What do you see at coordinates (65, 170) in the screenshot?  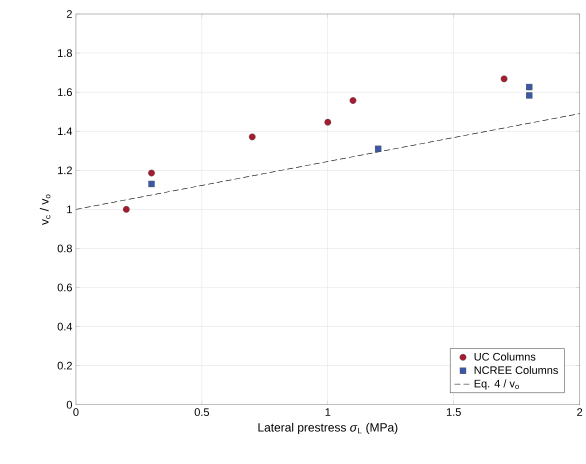 I see `y-tick-label: 1.2` at bounding box center [65, 170].